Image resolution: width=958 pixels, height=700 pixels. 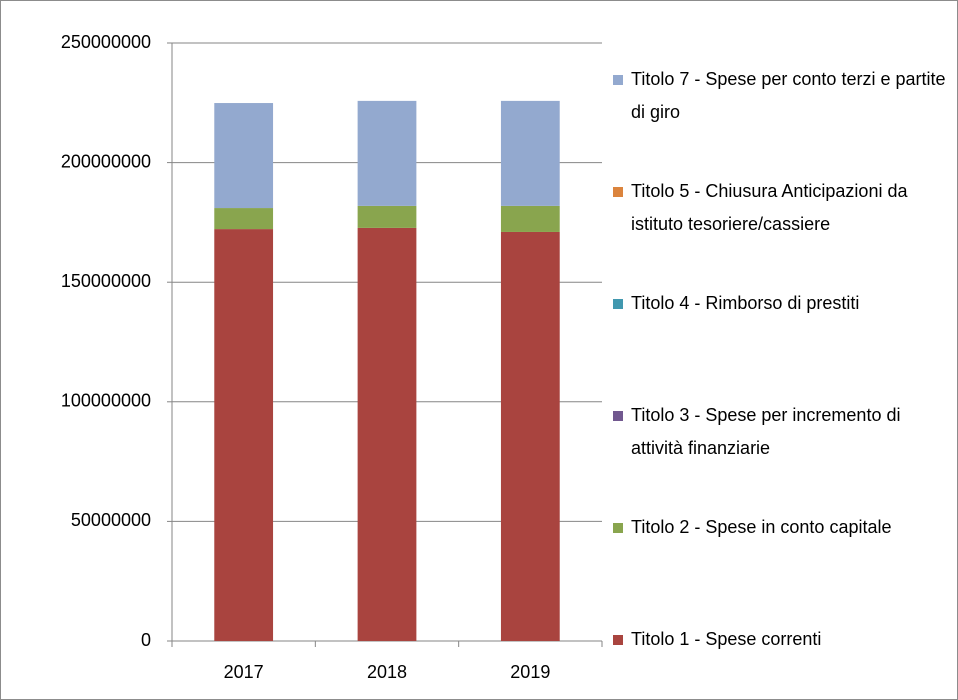 What do you see at coordinates (146, 640) in the screenshot?
I see `y-tick-label: 0` at bounding box center [146, 640].